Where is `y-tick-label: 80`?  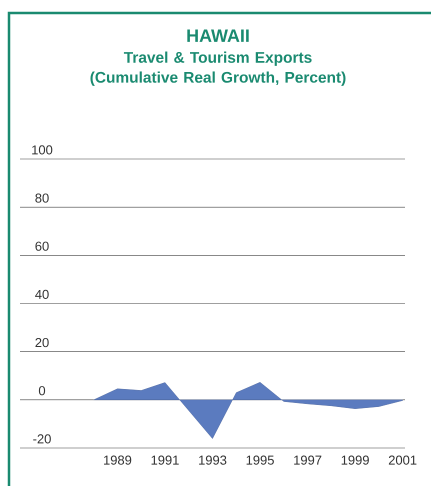
y-tick-label: 80 is located at coordinates (42, 198).